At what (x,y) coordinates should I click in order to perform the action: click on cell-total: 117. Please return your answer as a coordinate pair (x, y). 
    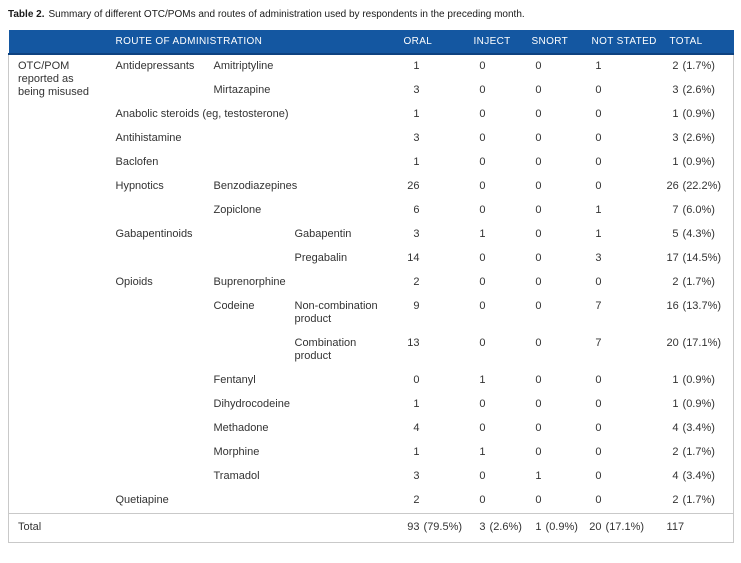
    Looking at the image, I should click on (700, 528).